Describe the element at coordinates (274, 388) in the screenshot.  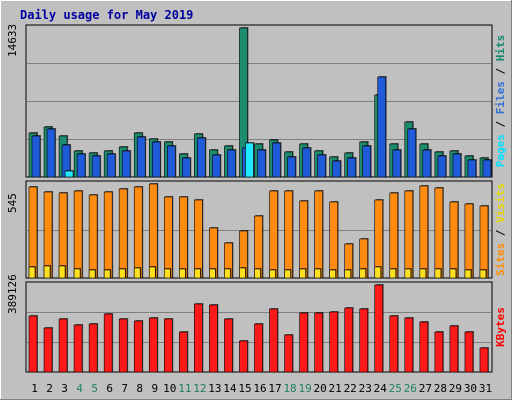
I see `x-tick-label: 17` at that location.